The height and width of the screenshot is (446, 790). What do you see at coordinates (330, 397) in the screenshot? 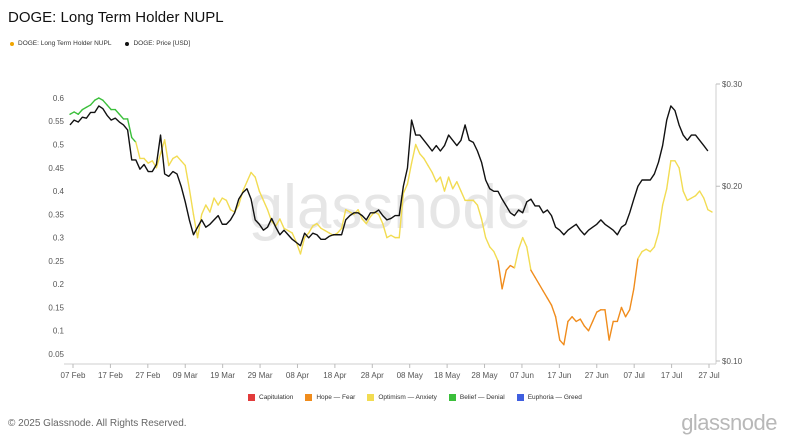
I see `zone-legend-hope-fear: Hope — Fear` at bounding box center [330, 397].